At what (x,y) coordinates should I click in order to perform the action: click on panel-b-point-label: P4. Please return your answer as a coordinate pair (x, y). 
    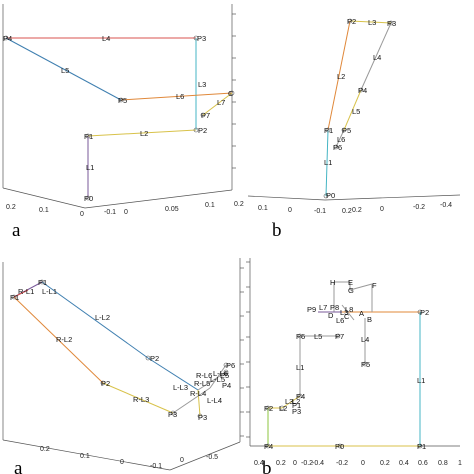
    Looking at the image, I should click on (362, 90).